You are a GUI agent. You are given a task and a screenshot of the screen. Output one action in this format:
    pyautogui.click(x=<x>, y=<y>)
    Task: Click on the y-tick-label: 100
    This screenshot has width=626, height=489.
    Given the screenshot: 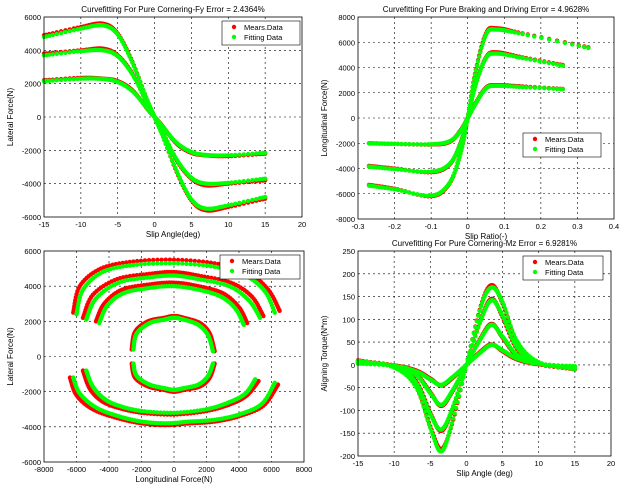 What is the action you would take?
    pyautogui.click(x=348, y=319)
    